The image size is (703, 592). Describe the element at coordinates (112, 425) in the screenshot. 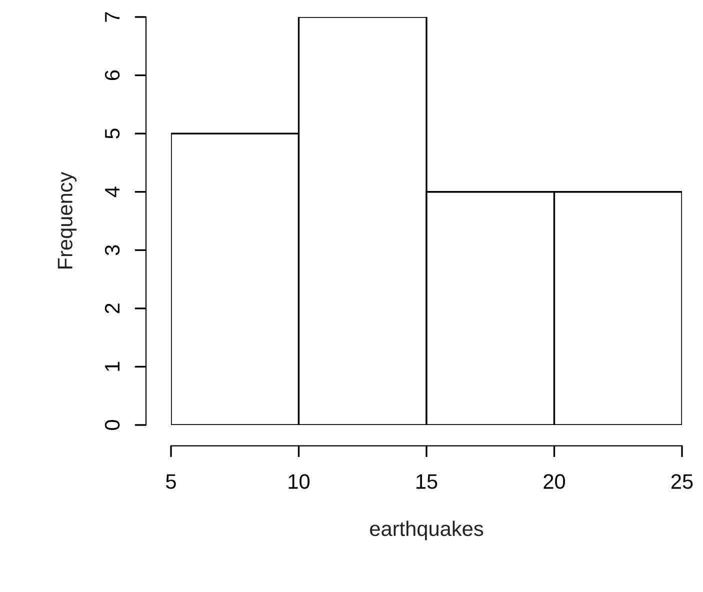

I see `y-tick-label: 0` at that location.